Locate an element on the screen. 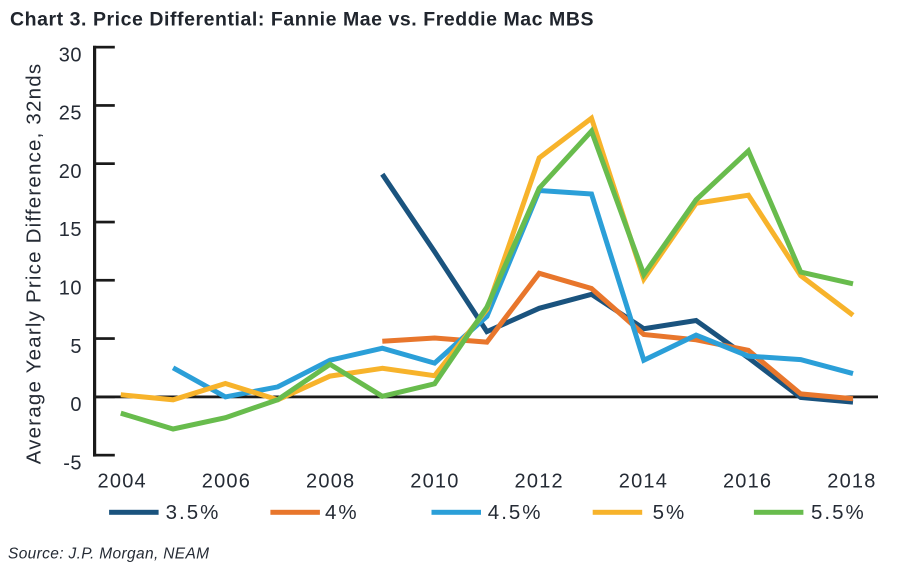 The height and width of the screenshot is (579, 903). svg-text: 15 is located at coordinates (70, 230).